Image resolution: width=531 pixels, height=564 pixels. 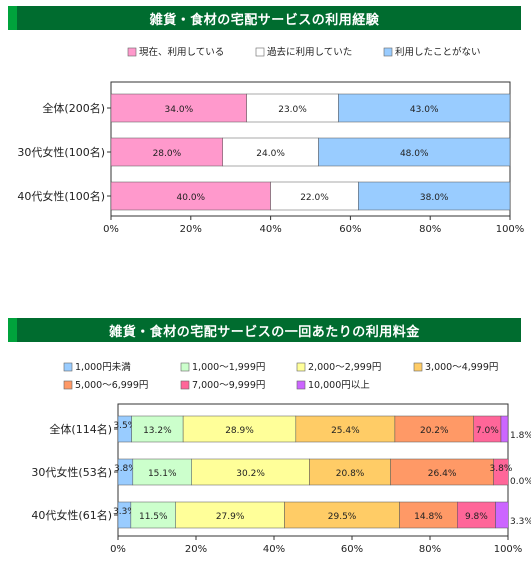 What do you see at coordinates (111, 385) in the screenshot?
I see `legend-label: 5,000～6,999円` at bounding box center [111, 385].